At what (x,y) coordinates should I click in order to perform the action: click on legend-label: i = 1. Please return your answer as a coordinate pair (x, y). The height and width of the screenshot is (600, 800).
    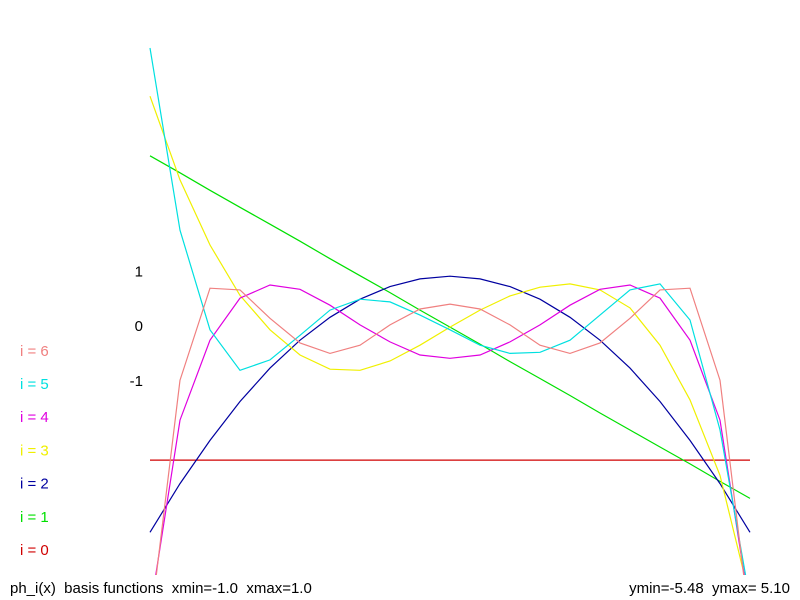
    Looking at the image, I should click on (34, 517).